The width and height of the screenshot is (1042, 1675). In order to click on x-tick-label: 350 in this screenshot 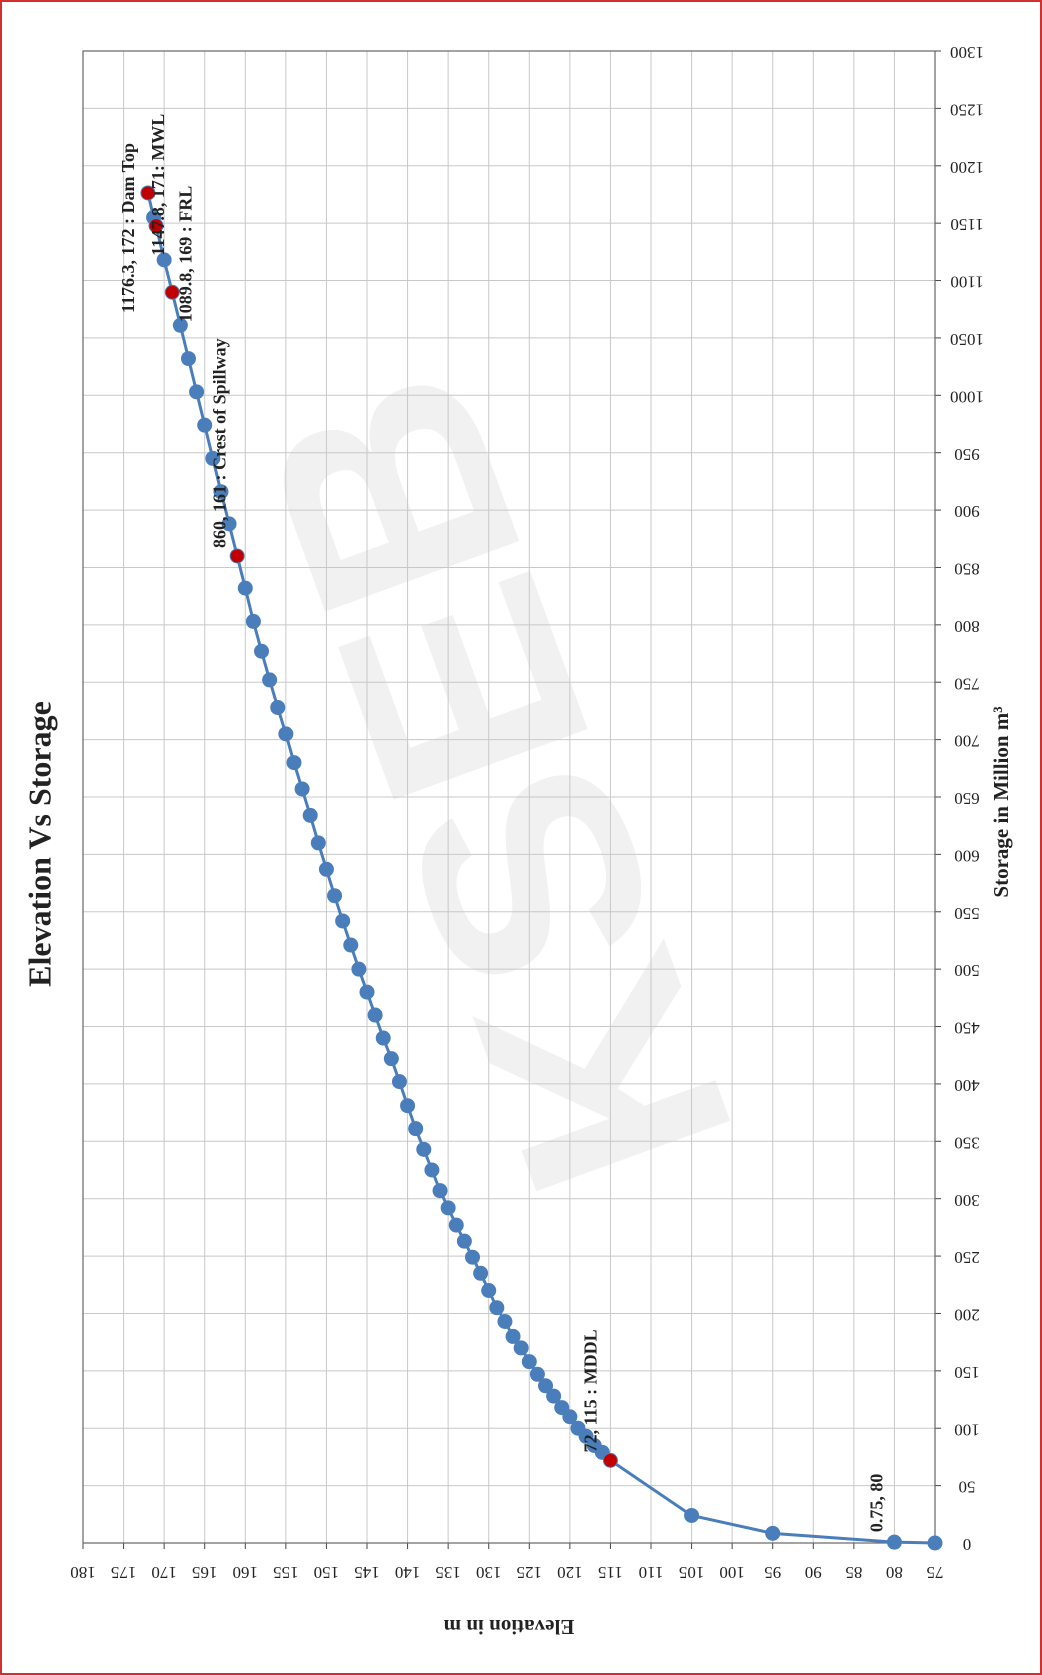, I will do `click(967, 1142)`.